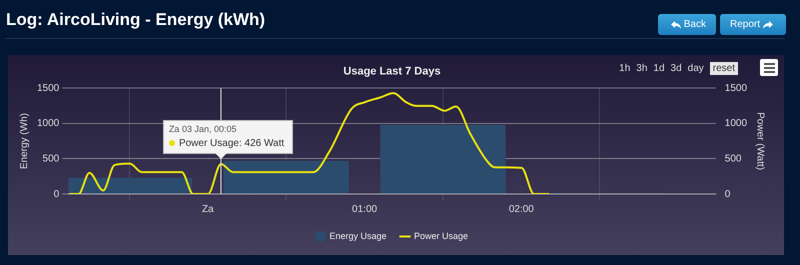 The width and height of the screenshot is (800, 265). What do you see at coordinates (736, 88) in the screenshot?
I see `y2-tick-label: 1500` at bounding box center [736, 88].